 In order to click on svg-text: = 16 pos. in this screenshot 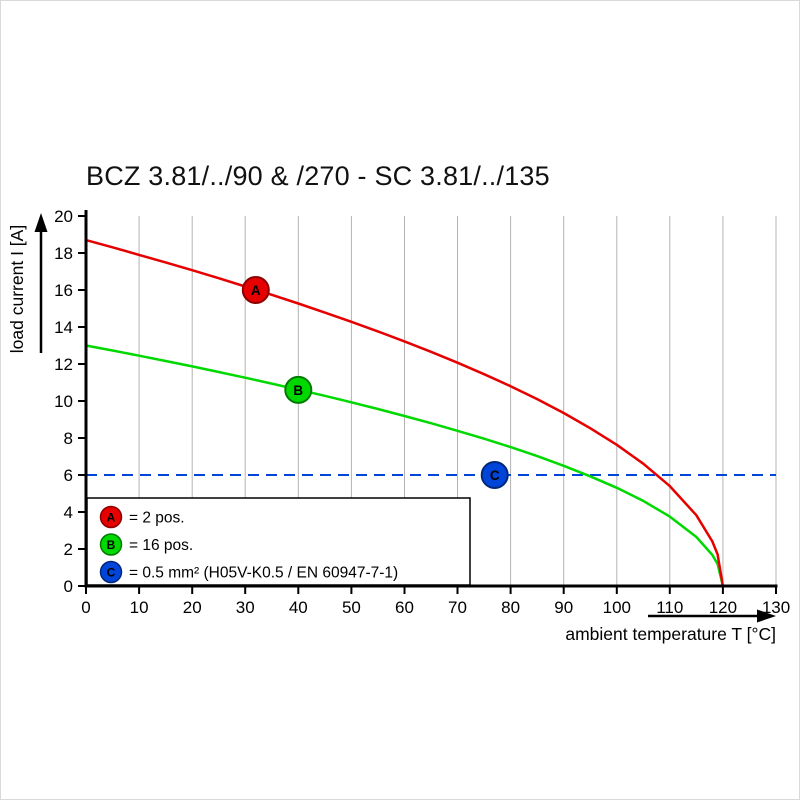, I will do `click(161, 545)`.